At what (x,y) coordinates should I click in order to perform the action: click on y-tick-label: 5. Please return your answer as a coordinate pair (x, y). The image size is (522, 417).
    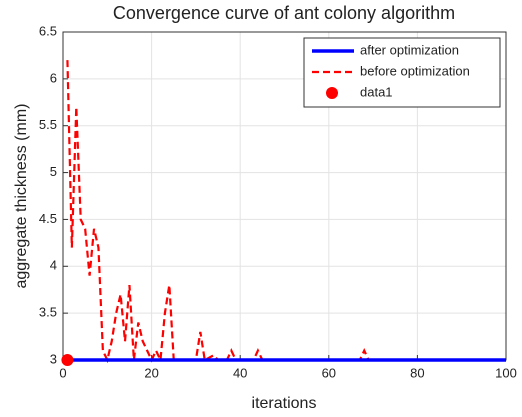
    Looking at the image, I should click on (53, 171).